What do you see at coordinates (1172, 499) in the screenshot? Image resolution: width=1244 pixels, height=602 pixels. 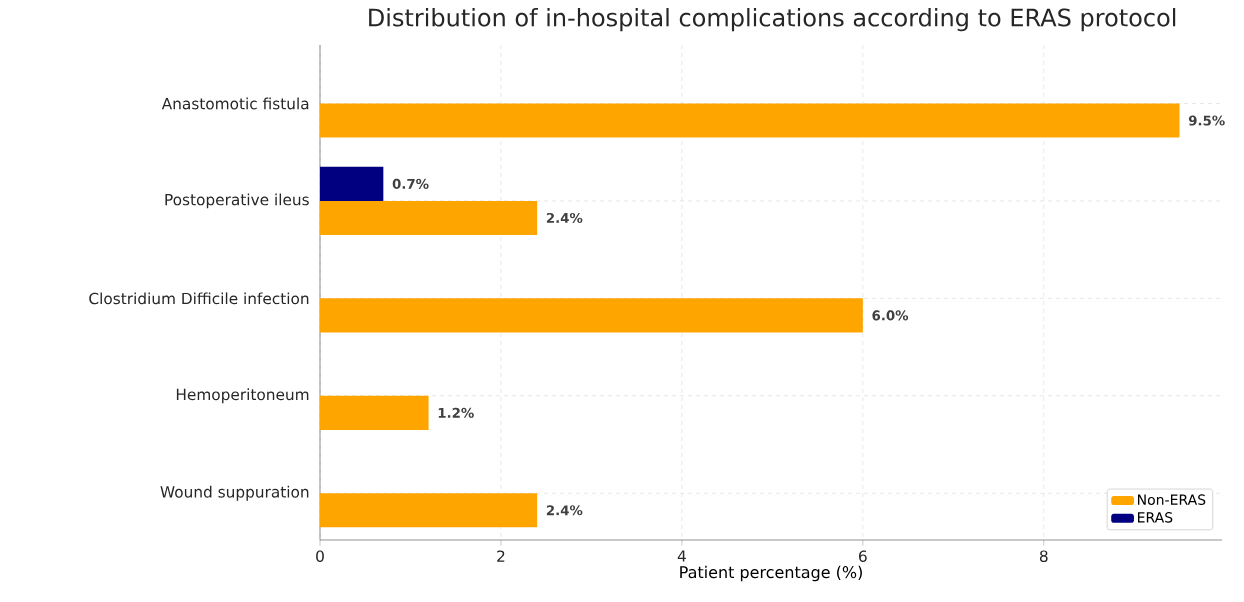 I see `legend-label: Non-ERAS` at bounding box center [1172, 499].